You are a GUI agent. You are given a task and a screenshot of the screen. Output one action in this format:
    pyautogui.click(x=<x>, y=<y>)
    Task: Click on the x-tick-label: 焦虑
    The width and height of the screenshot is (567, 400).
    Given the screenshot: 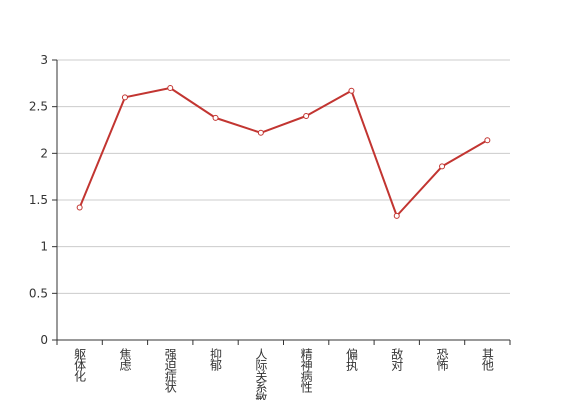 What is the action you would take?
    pyautogui.click(x=125, y=359)
    